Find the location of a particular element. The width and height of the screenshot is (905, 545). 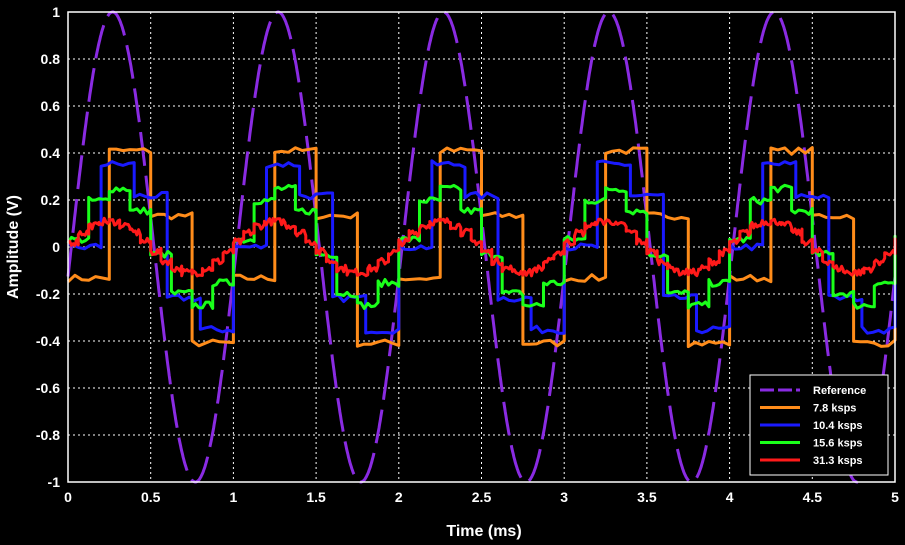

x-tick-label: 5 is located at coordinates (895, 497).